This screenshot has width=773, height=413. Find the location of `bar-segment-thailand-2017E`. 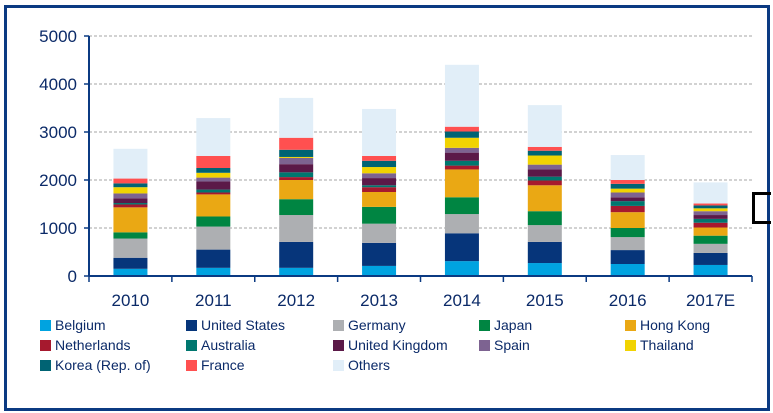

bar-segment-thailand-2017E is located at coordinates (710, 210).